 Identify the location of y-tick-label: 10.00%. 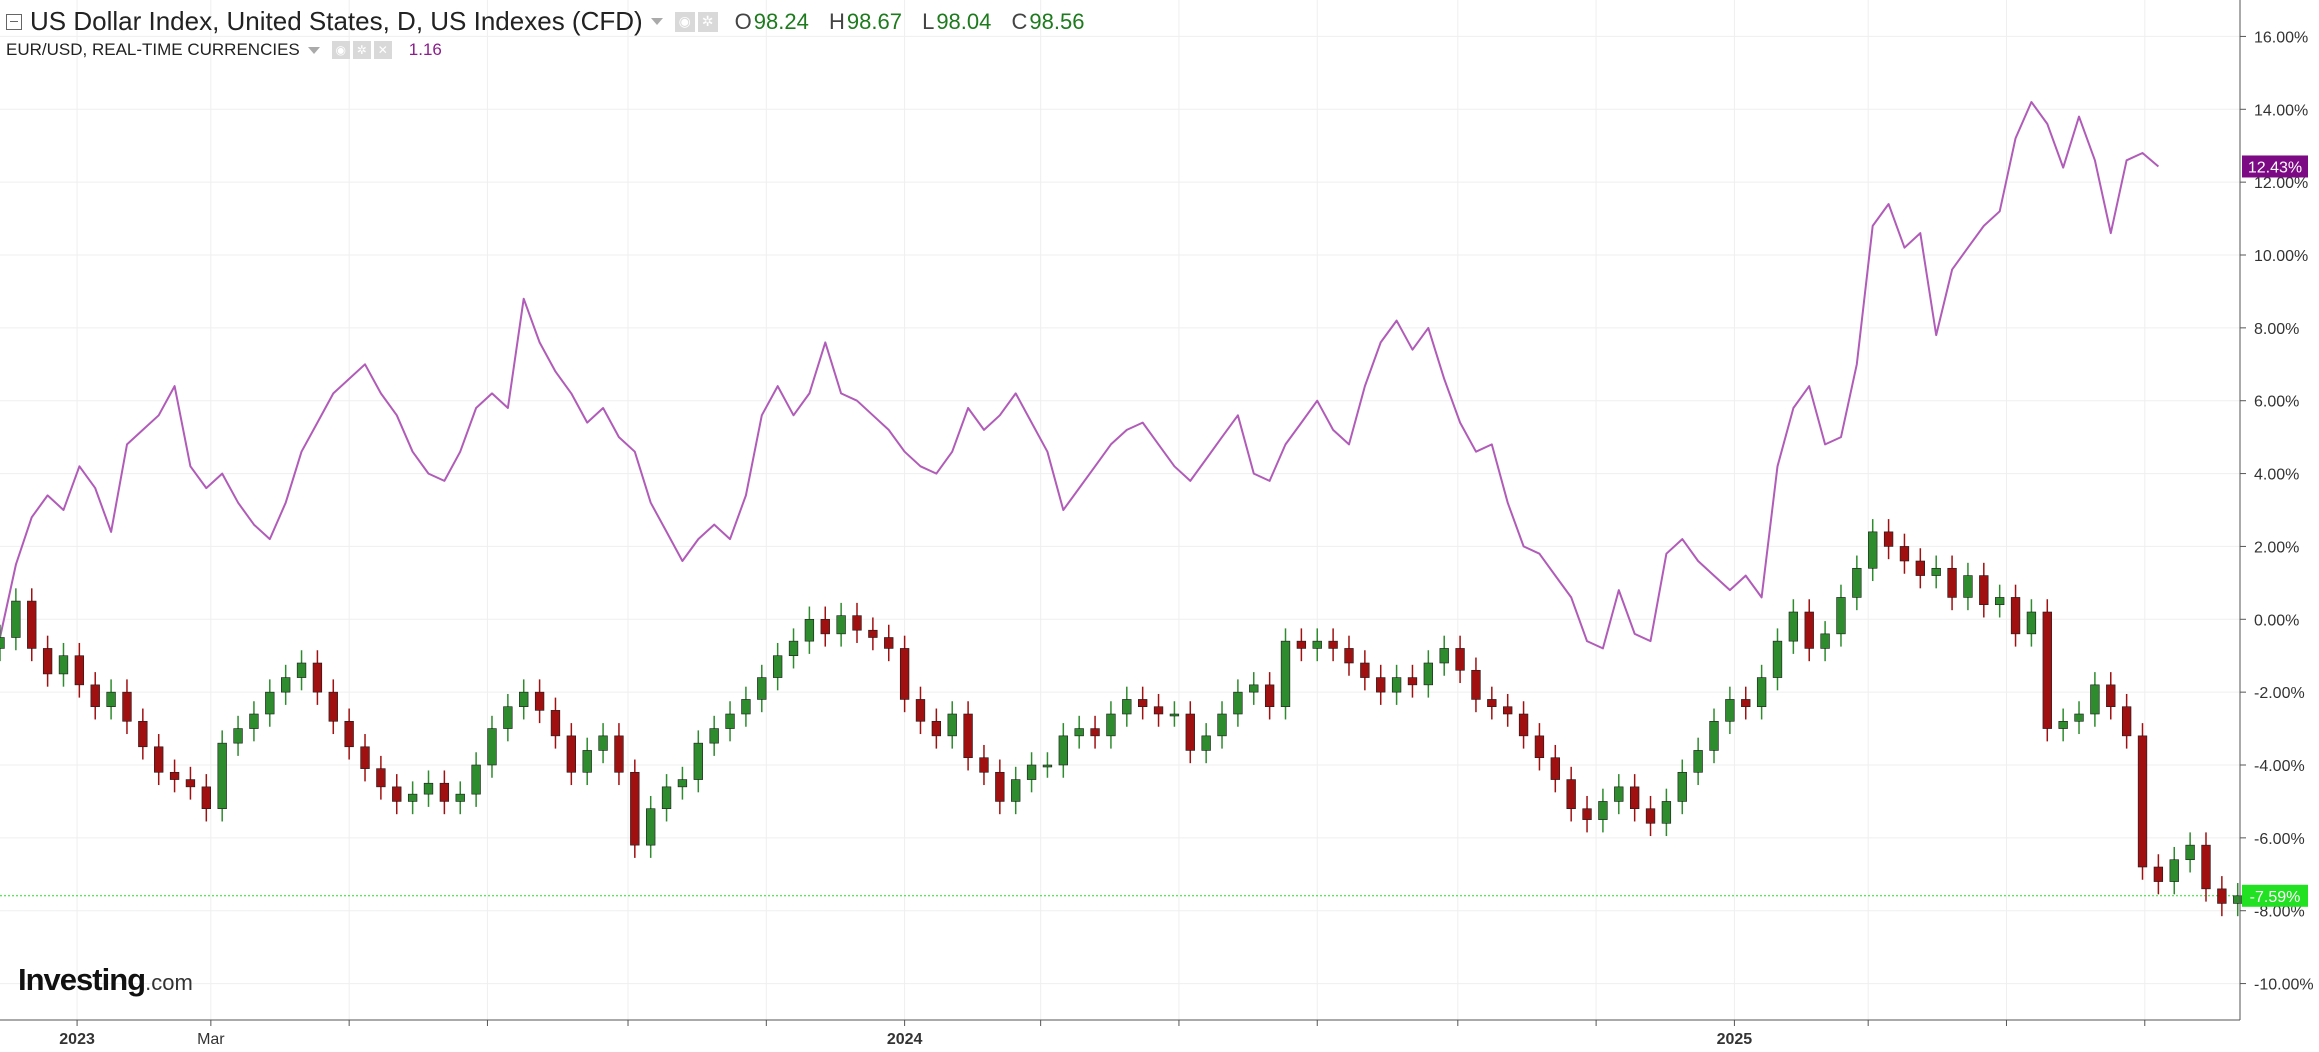
(2281, 256).